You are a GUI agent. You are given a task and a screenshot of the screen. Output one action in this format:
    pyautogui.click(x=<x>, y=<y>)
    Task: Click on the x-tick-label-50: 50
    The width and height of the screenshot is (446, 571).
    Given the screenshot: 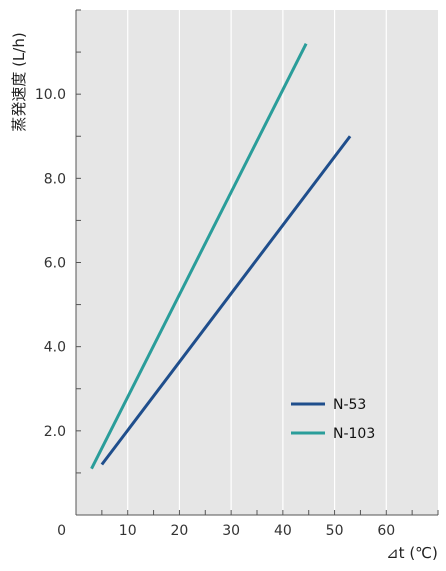 What is the action you would take?
    pyautogui.click(x=335, y=531)
    